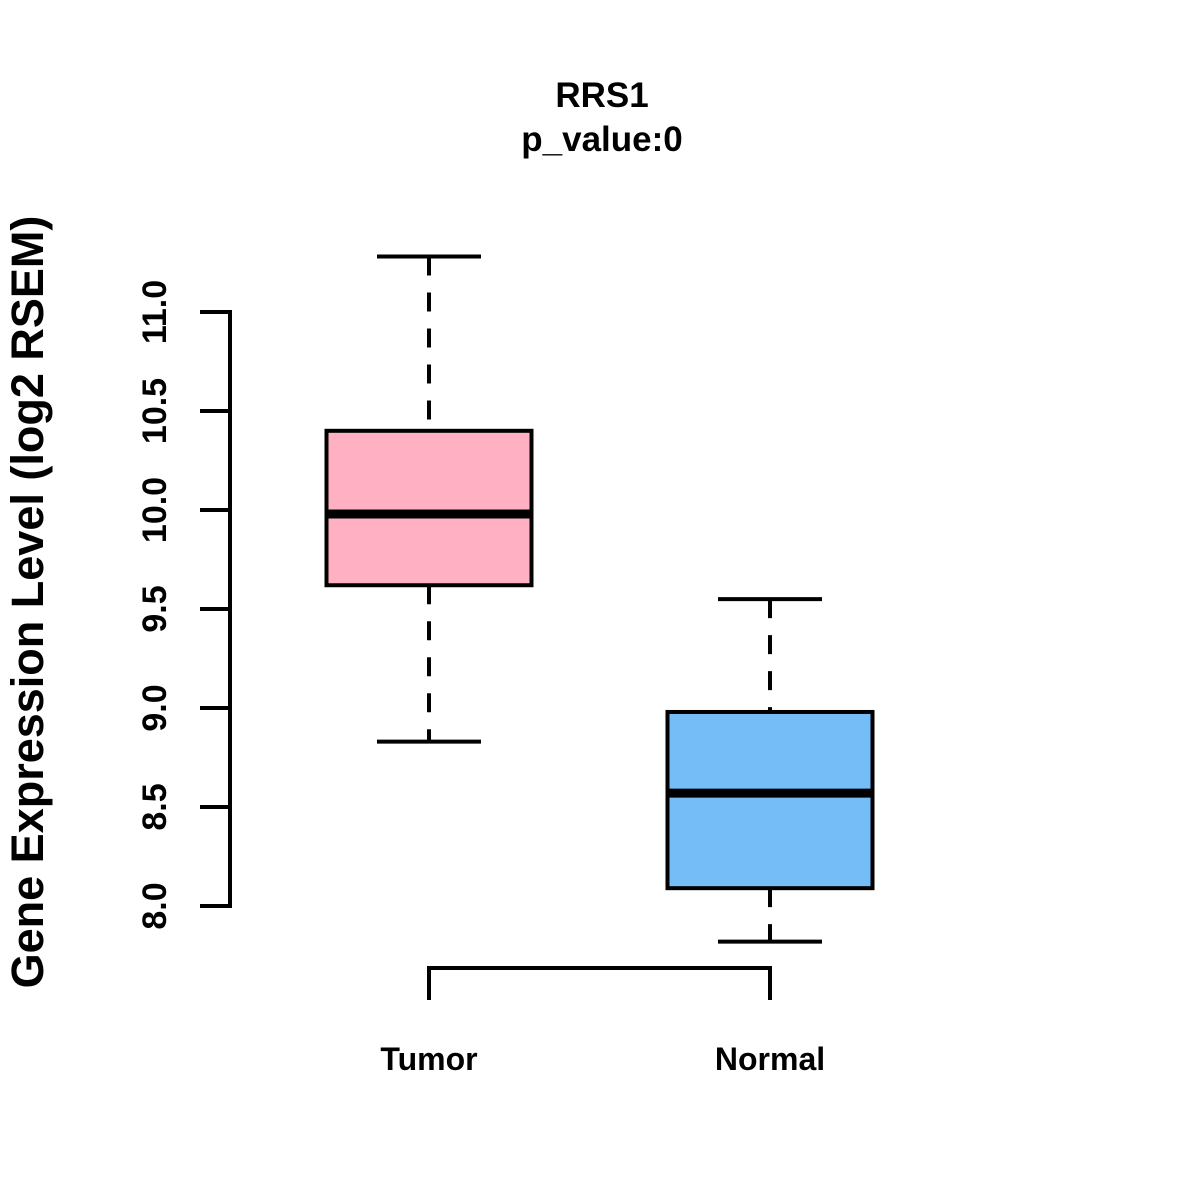 Image resolution: width=1200 pixels, height=1200 pixels. I want to click on y-axis-tick-label: 9.0, so click(155, 707).